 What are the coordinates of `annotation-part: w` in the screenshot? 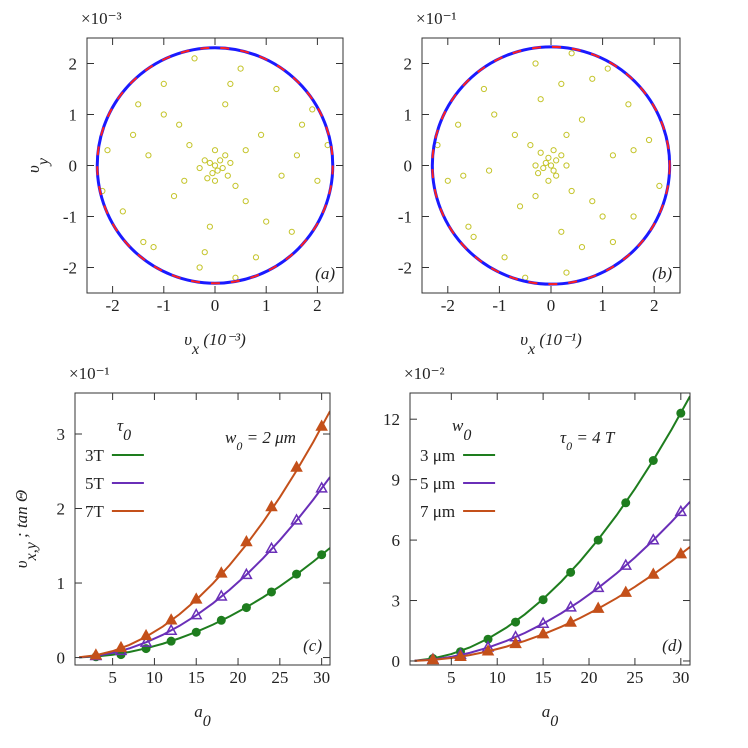 It's located at (231, 437).